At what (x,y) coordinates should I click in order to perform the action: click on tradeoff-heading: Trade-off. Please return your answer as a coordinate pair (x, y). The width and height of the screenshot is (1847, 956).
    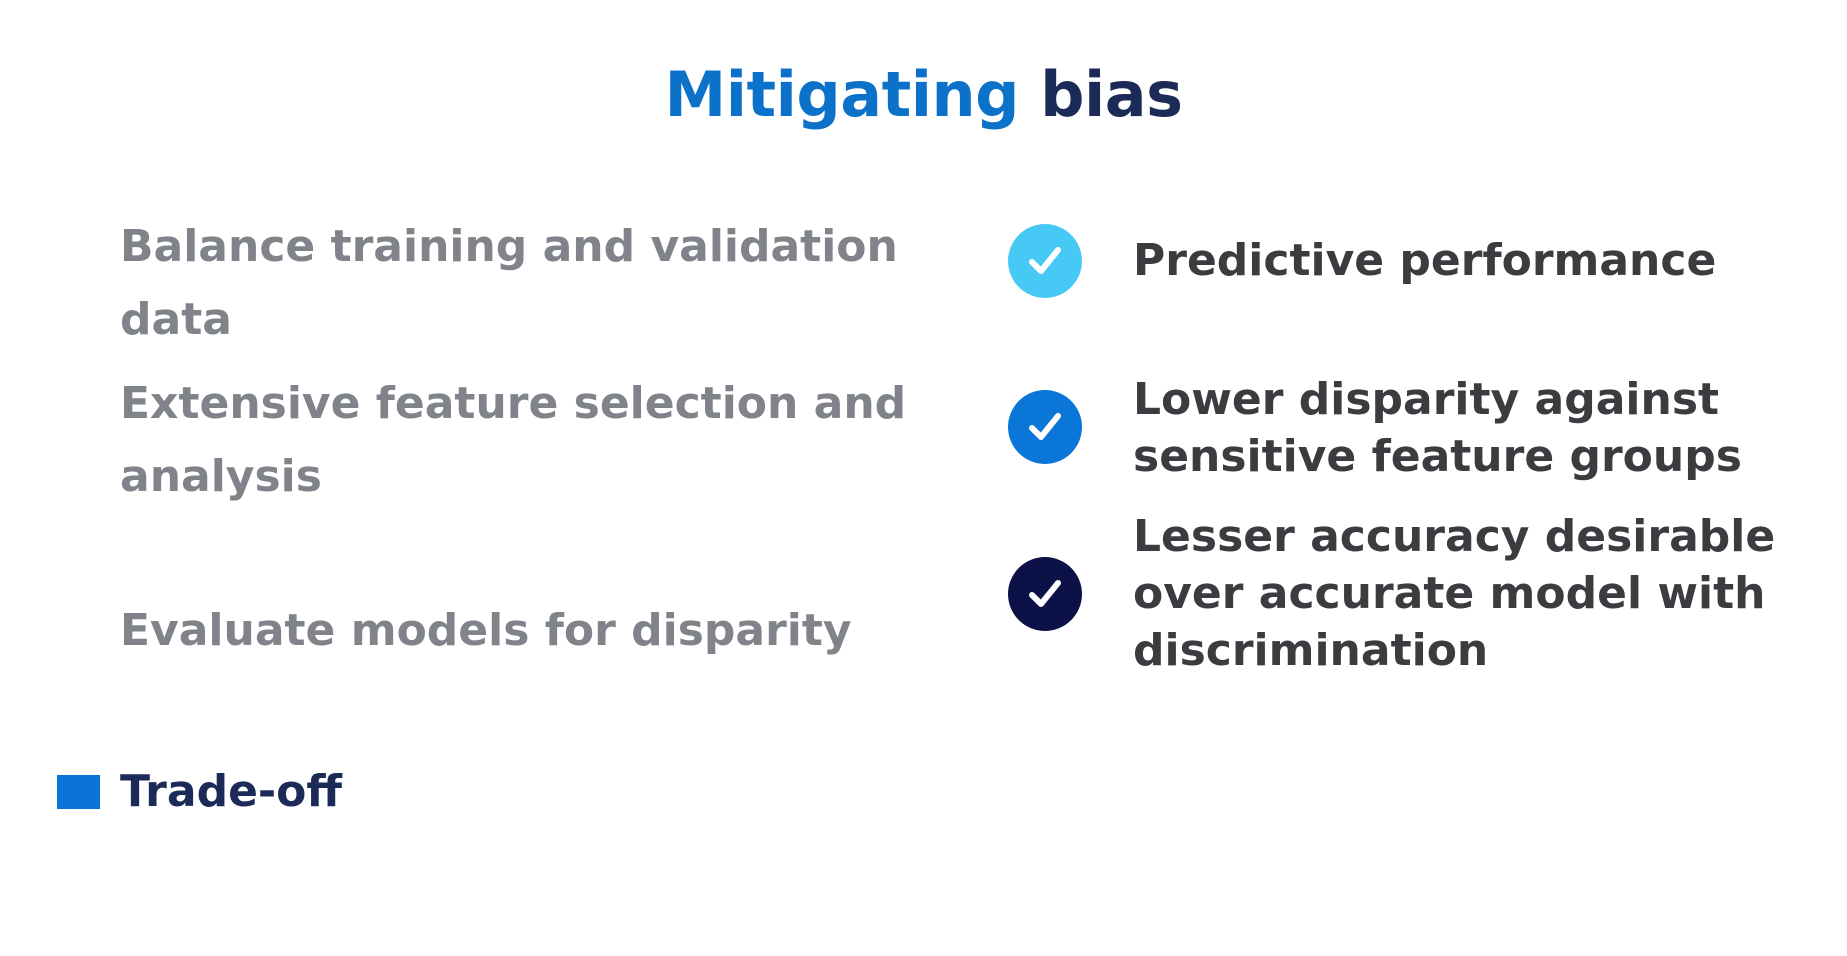
    Looking at the image, I should click on (199, 791).